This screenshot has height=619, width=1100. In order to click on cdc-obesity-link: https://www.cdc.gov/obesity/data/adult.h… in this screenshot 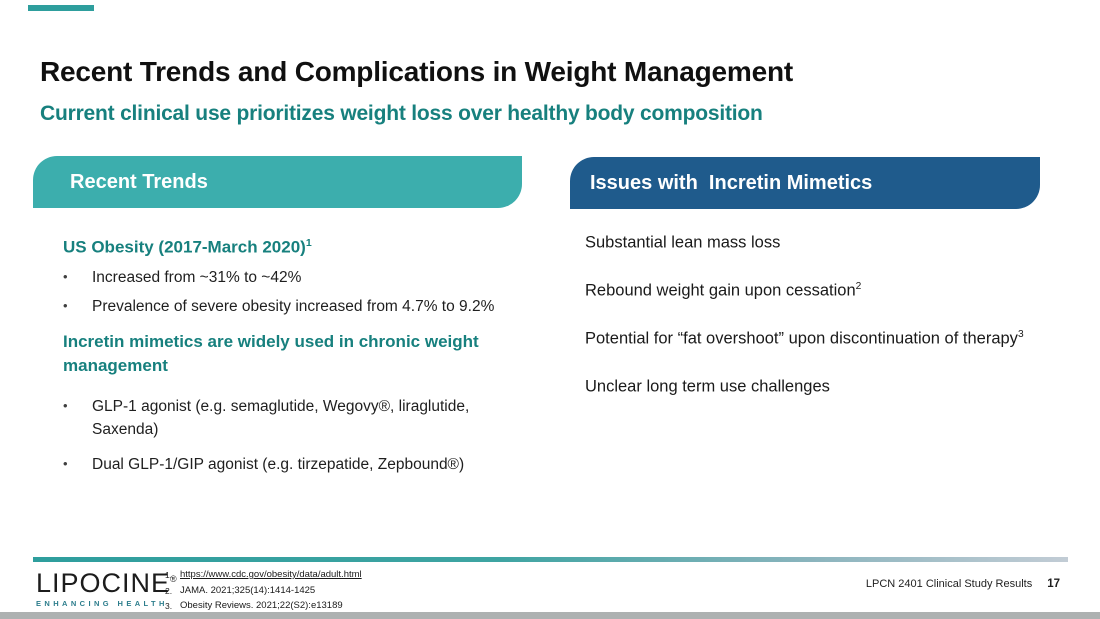, I will do `click(271, 574)`.